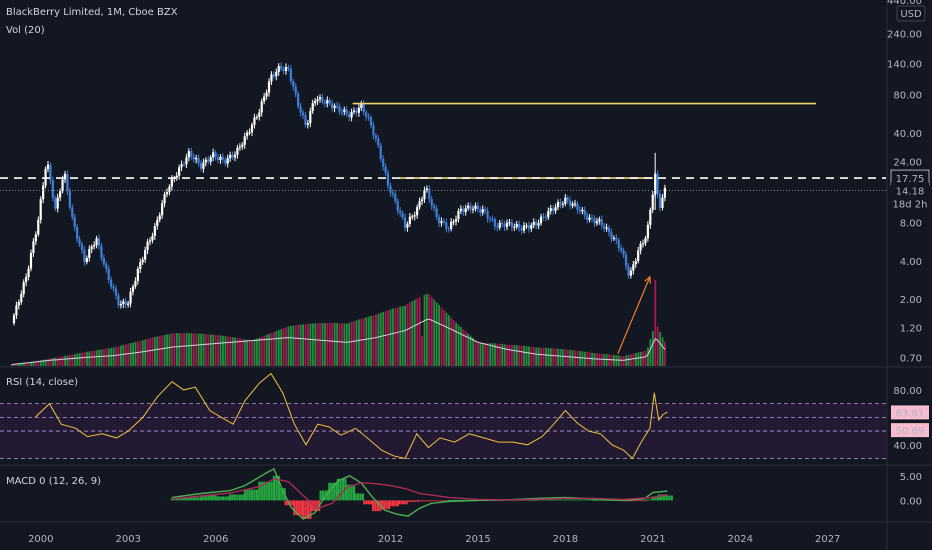 This screenshot has height=550, width=932. Describe the element at coordinates (907, 134) in the screenshot. I see `price-tick-label: 40.00` at that location.